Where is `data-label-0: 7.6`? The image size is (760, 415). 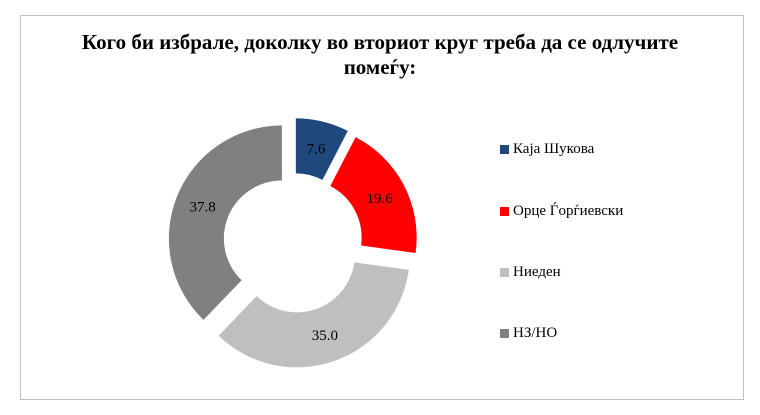
data-label-0: 7.6 is located at coordinates (316, 149).